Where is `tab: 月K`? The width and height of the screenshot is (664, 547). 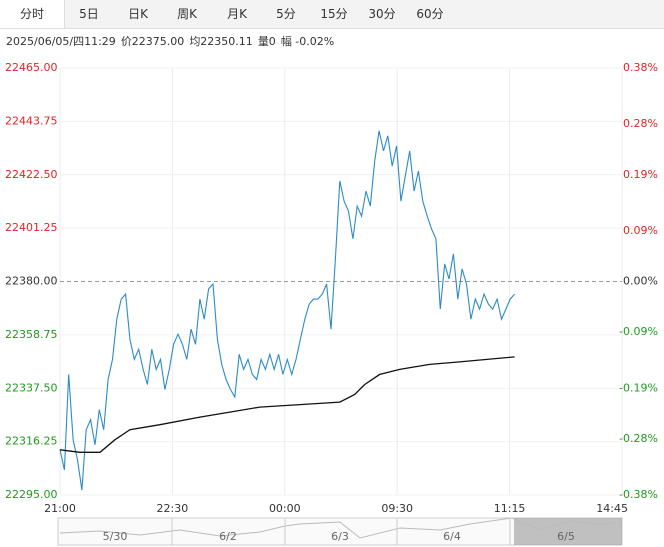
tab: 月K is located at coordinates (237, 14).